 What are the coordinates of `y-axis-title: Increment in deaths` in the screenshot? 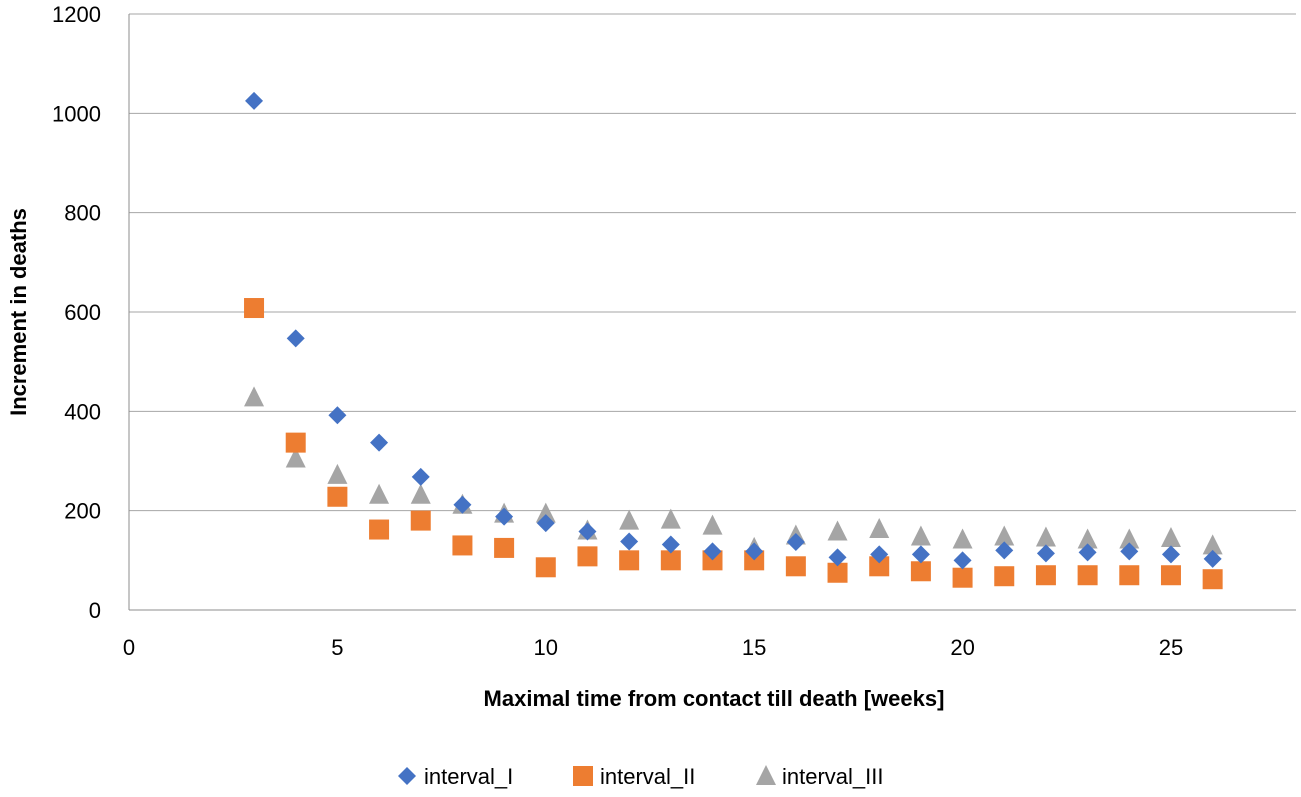 It's located at (18, 312).